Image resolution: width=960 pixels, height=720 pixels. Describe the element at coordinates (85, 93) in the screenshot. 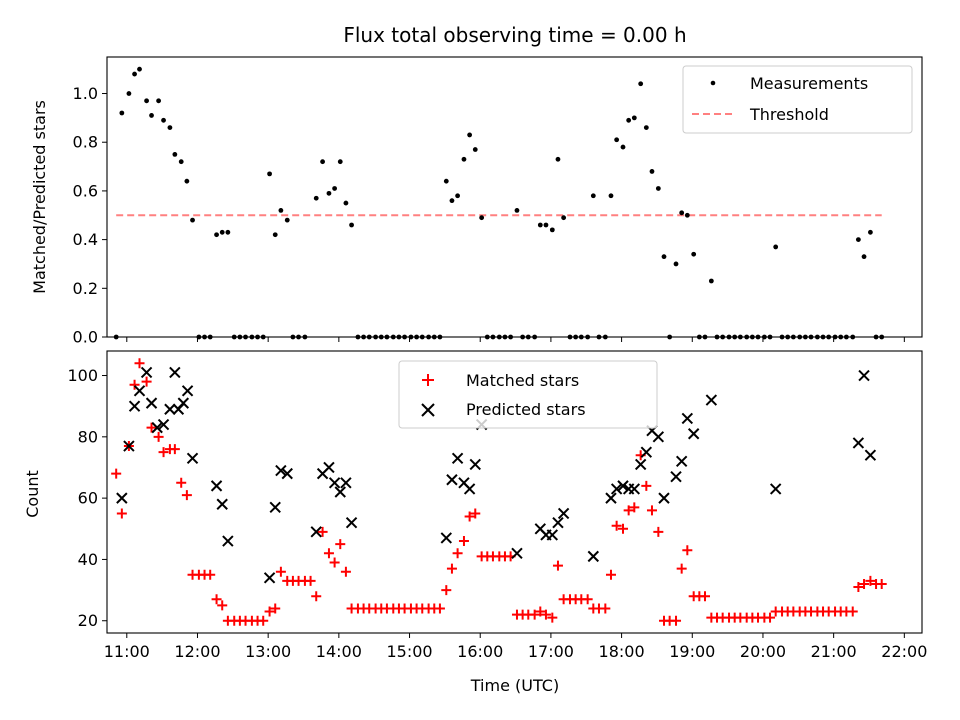

I see `top-y-tick-label: 1.0` at that location.